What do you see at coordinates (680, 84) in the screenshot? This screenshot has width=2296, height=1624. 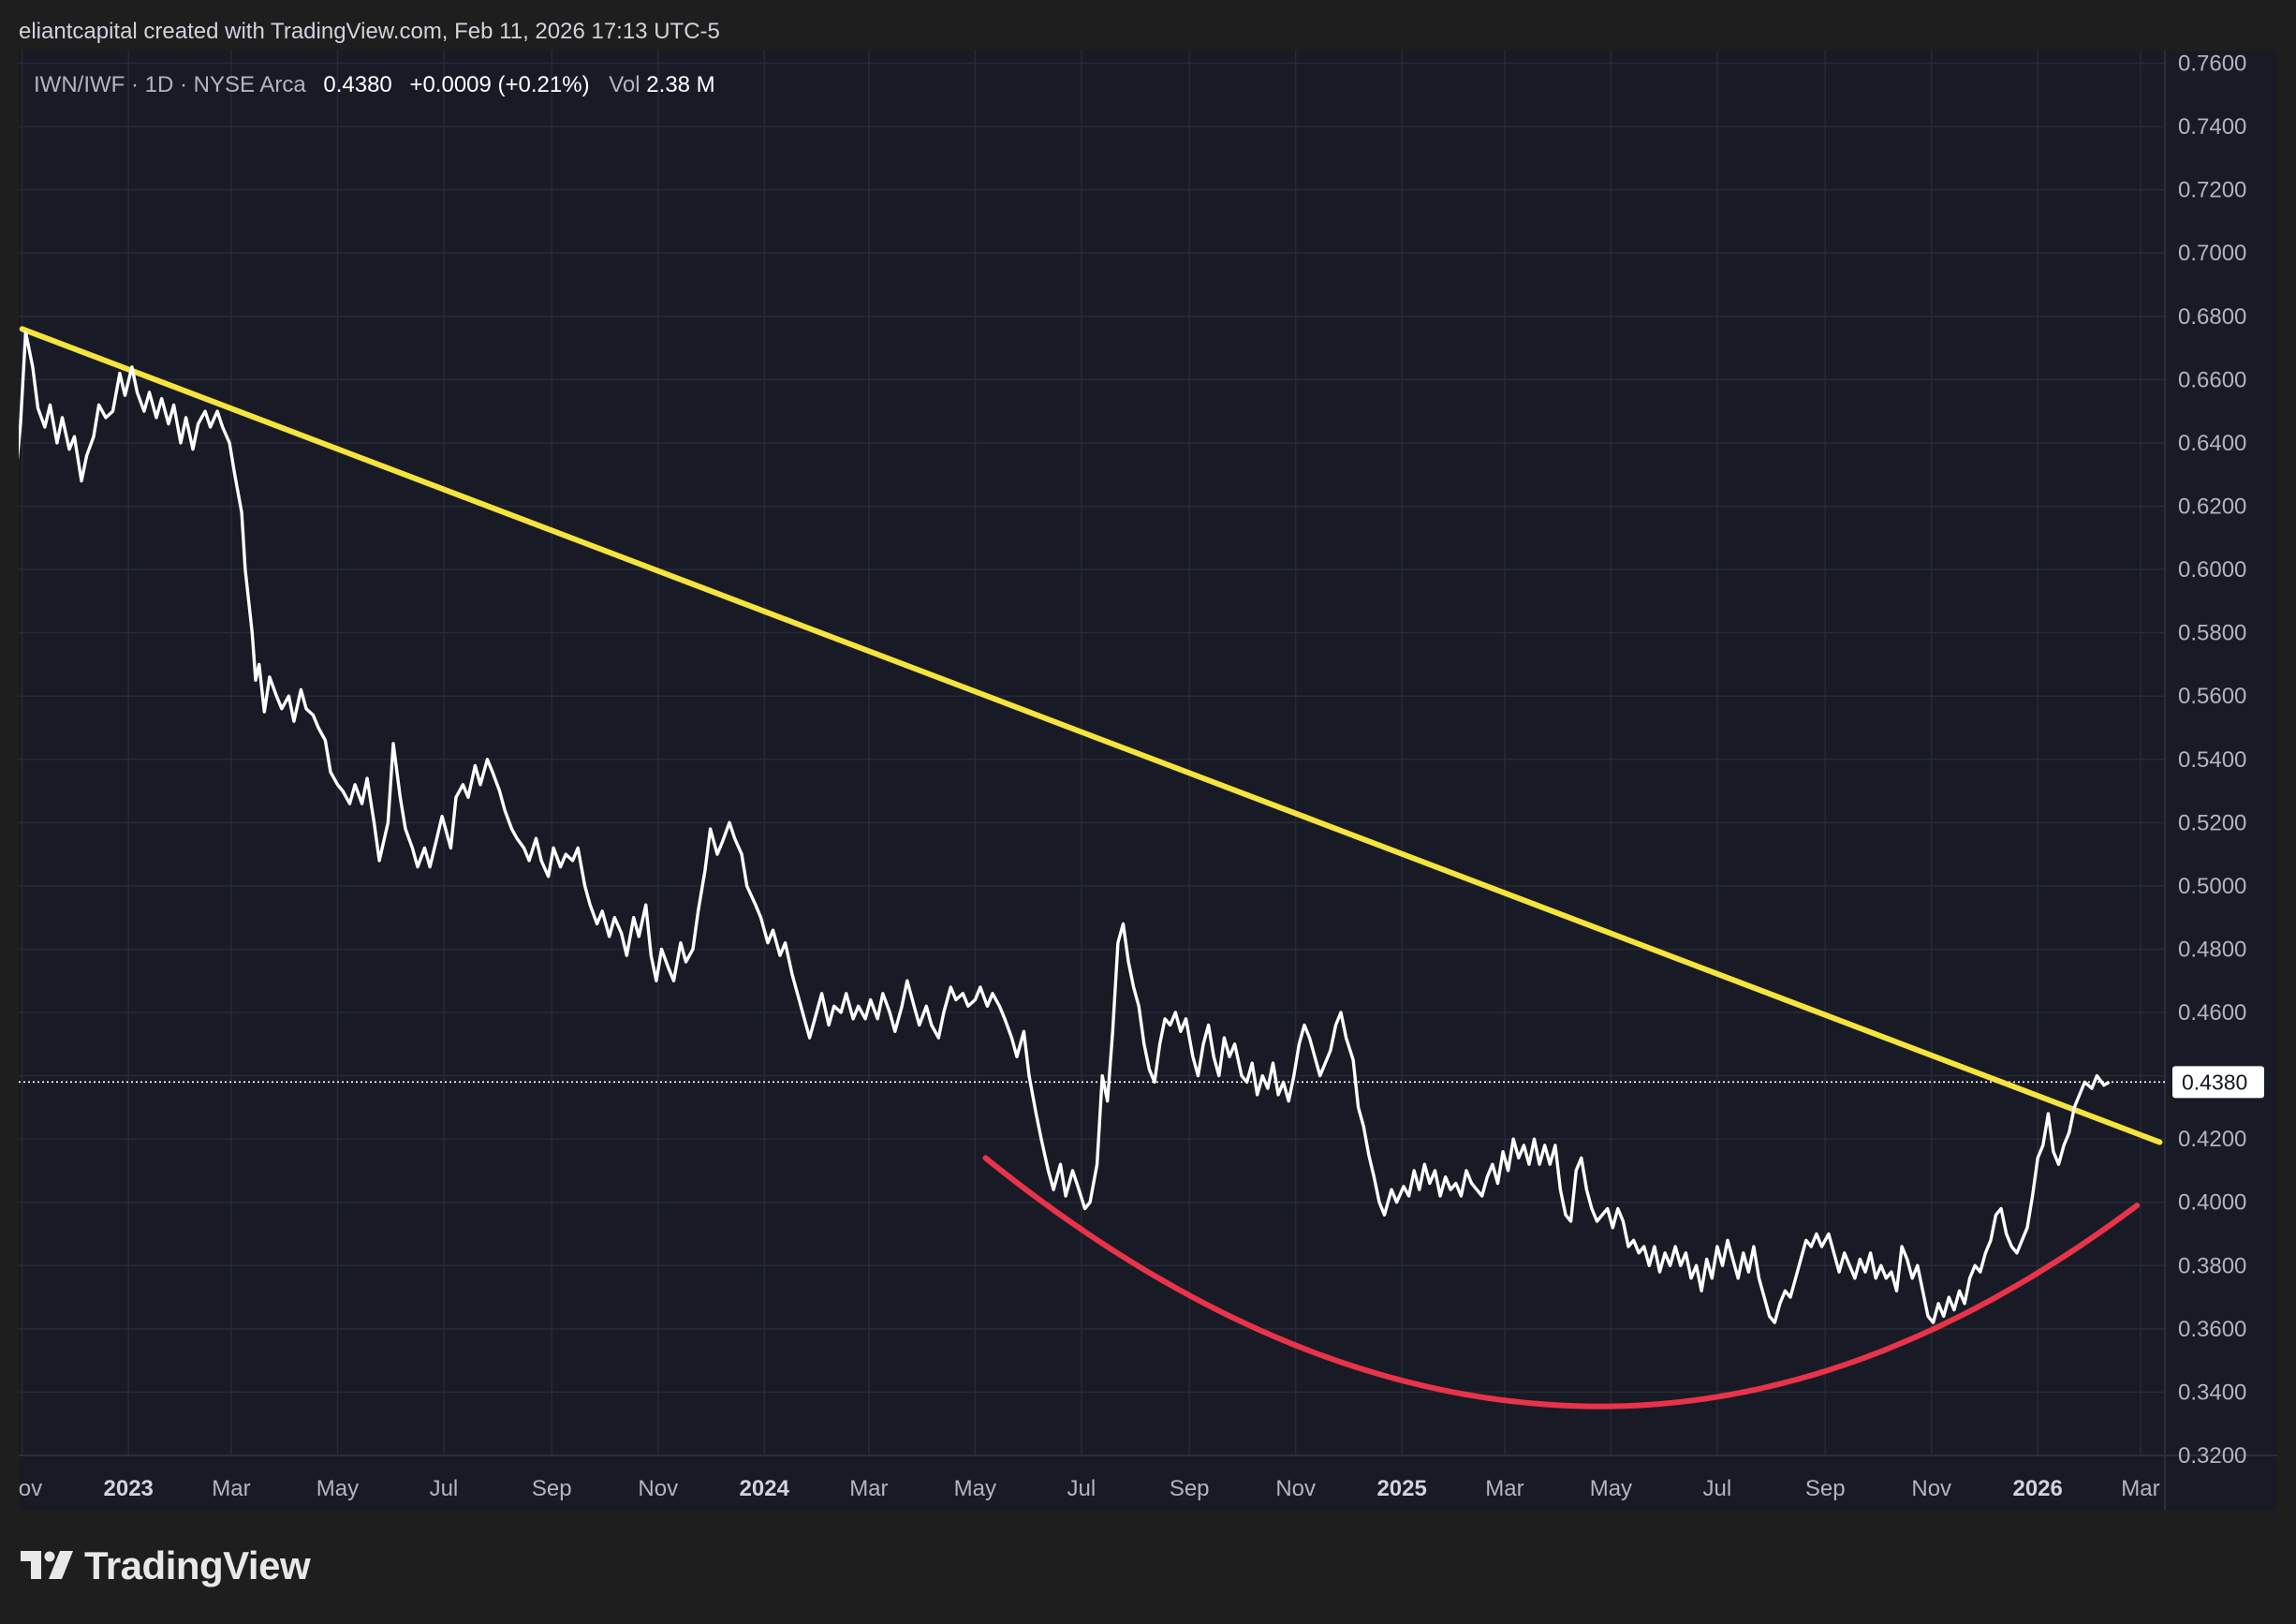 I see `legend-volume-value: 2.38 M` at bounding box center [680, 84].